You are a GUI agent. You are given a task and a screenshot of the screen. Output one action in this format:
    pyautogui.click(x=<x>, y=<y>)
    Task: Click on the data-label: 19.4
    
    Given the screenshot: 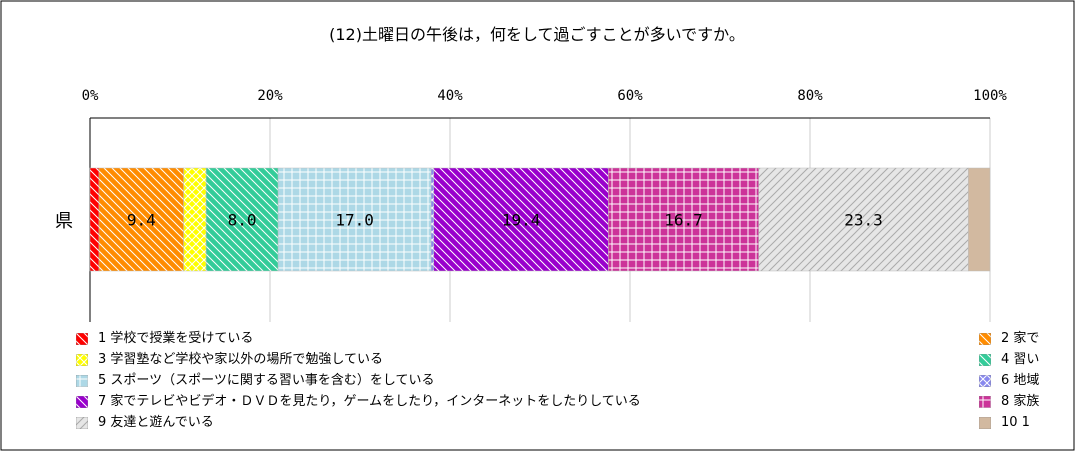 What is the action you would take?
    pyautogui.click(x=521, y=220)
    